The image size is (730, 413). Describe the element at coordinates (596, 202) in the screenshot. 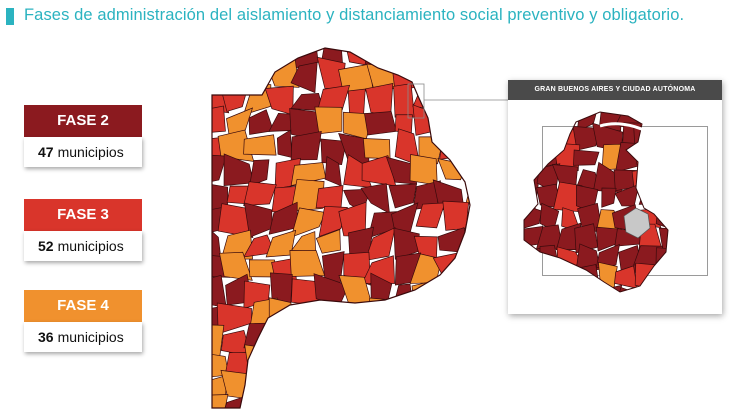

I see `gba-outline` at that location.